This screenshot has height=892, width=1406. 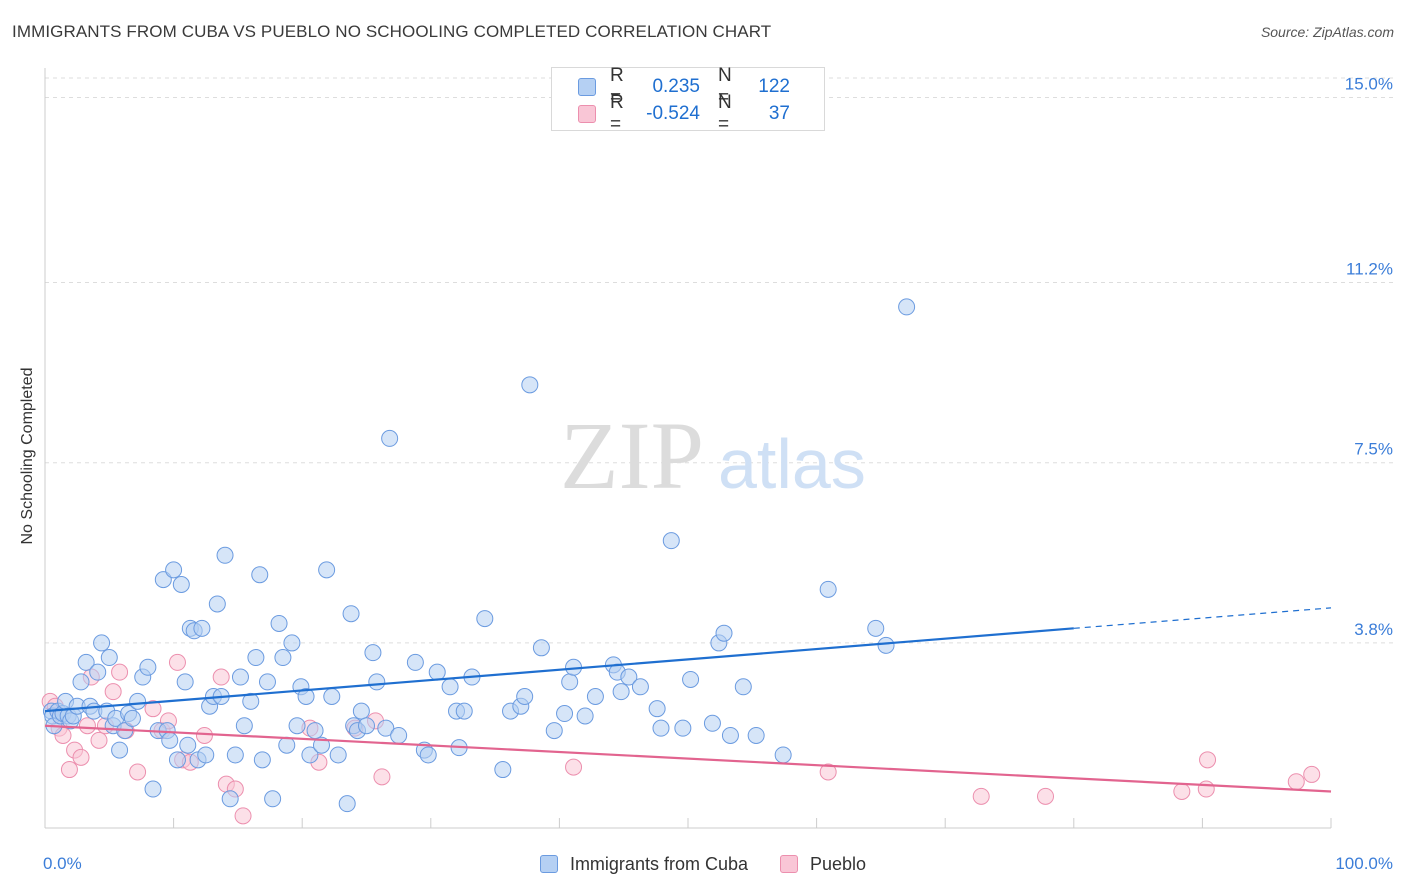 What do you see at coordinates (1369, 83) in the screenshot?
I see `y-tick-label: 15.0%` at bounding box center [1369, 83].